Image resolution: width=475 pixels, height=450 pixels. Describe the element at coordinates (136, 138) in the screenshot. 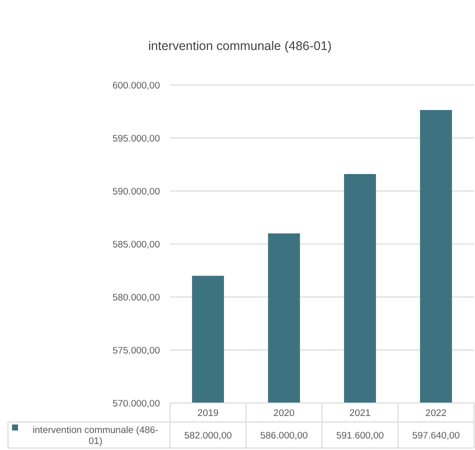

I see `y-tick-label: 595.000,00` at that location.